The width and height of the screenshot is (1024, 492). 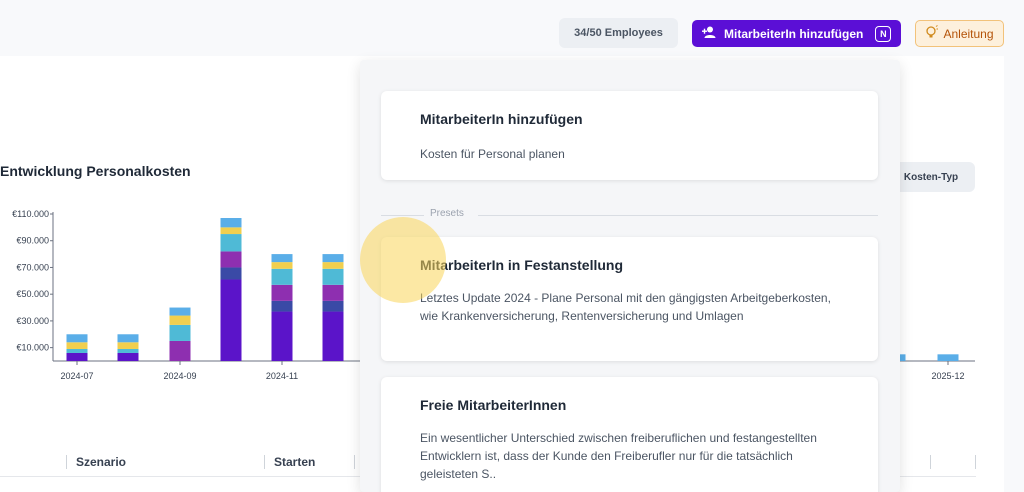 I want to click on option-title: MitarbeiterIn in Festanstellung, so click(x=522, y=265).